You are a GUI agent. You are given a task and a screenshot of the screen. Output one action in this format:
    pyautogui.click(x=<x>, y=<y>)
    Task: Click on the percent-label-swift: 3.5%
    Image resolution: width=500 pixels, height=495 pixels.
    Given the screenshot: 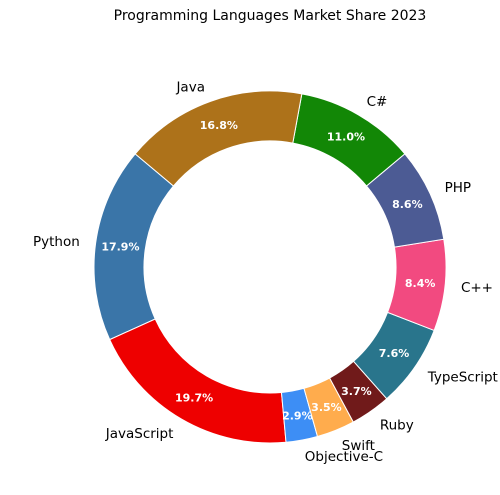 What is the action you would take?
    pyautogui.click(x=326, y=407)
    